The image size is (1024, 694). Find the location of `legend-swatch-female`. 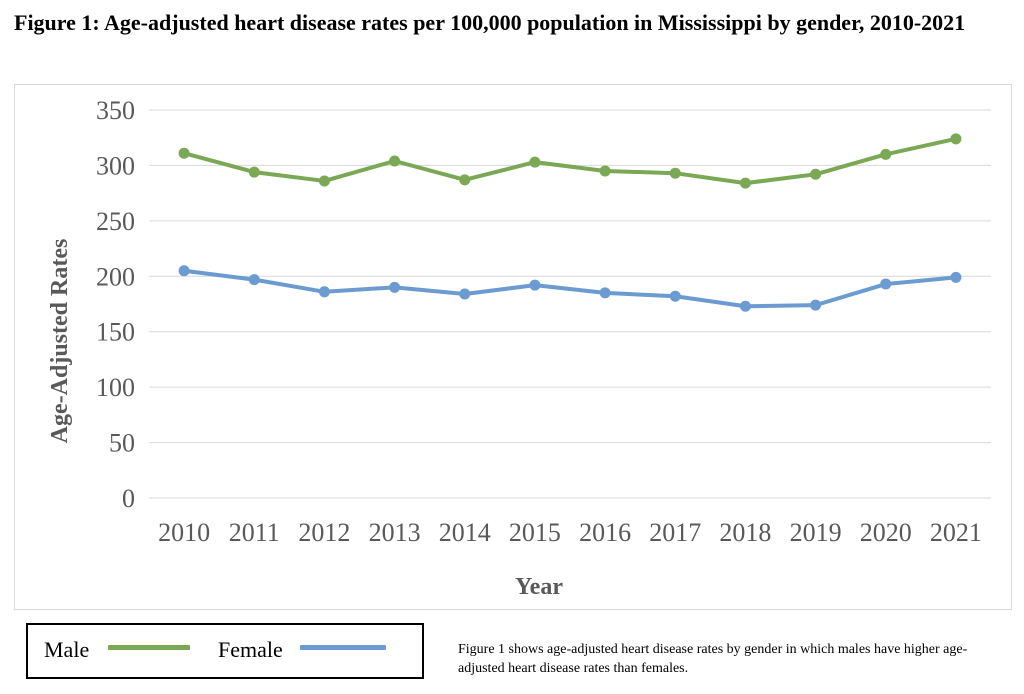

legend-swatch-female is located at coordinates (343, 647).